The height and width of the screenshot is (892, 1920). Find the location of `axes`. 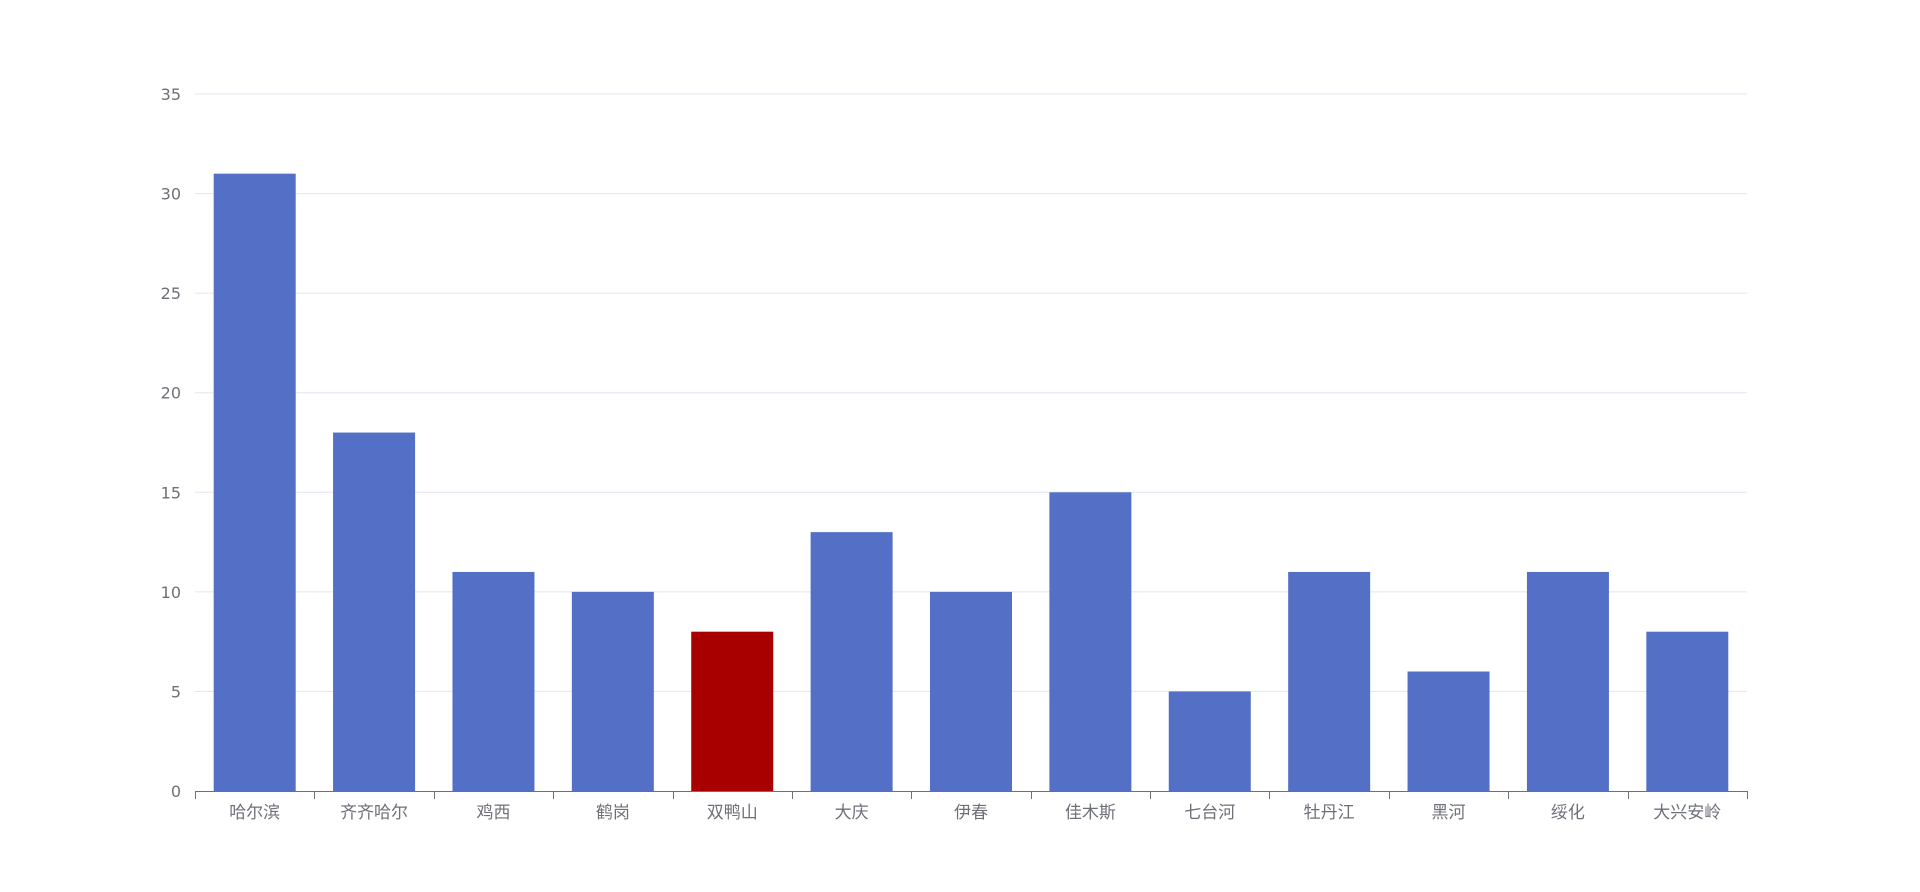

axes is located at coordinates (971, 795).